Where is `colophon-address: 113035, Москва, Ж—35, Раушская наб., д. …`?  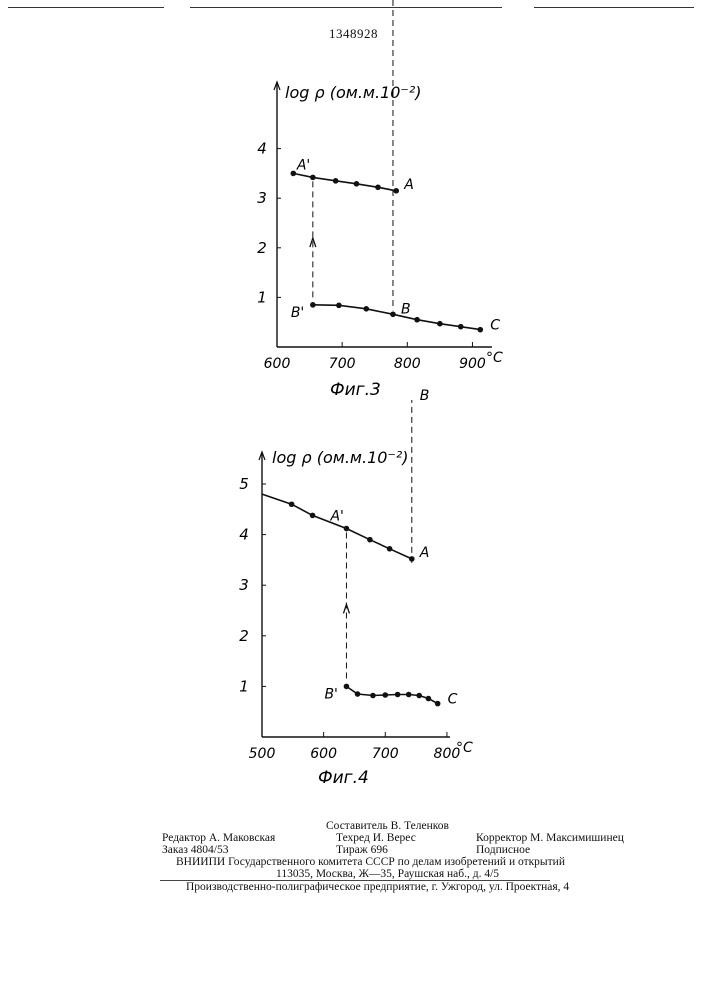 colophon-address: 113035, Москва, Ж—35, Раушская наб., д. … is located at coordinates (387, 874).